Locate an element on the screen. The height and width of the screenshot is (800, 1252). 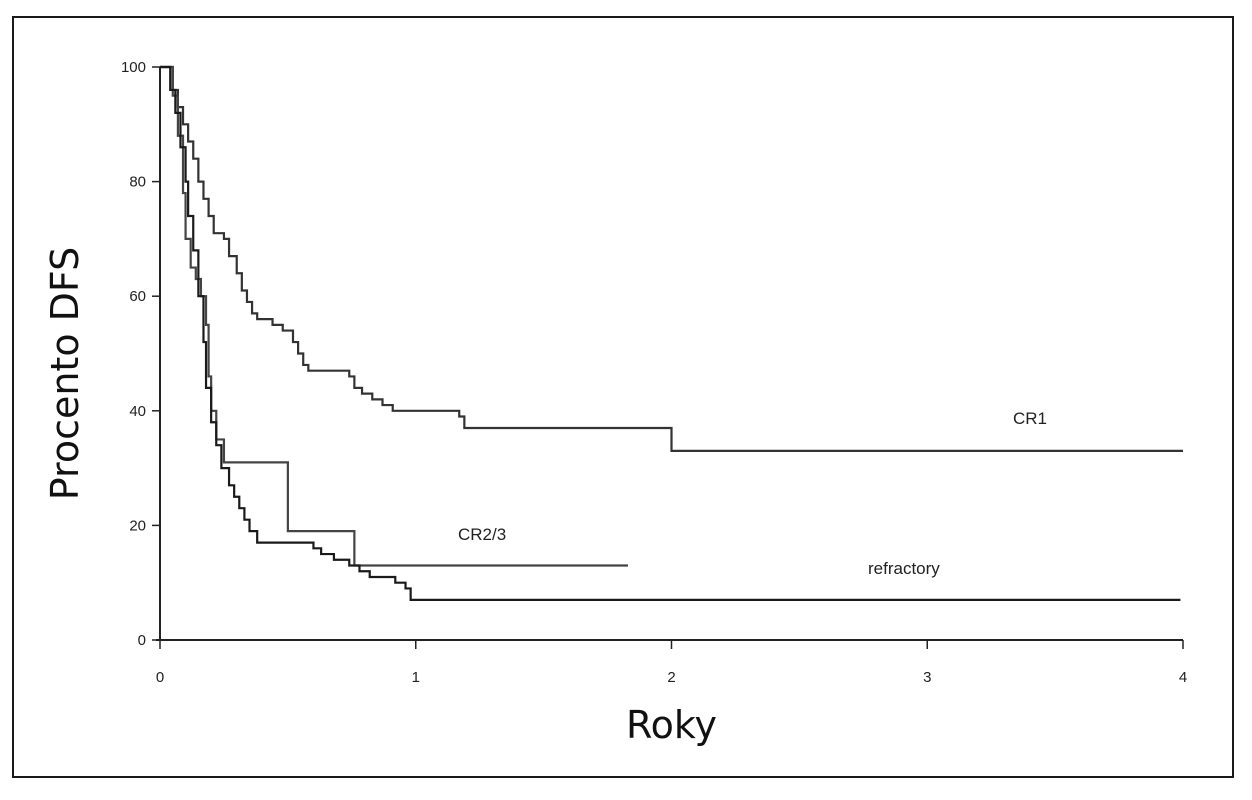
y-tick-label: 20 is located at coordinates (137, 525).